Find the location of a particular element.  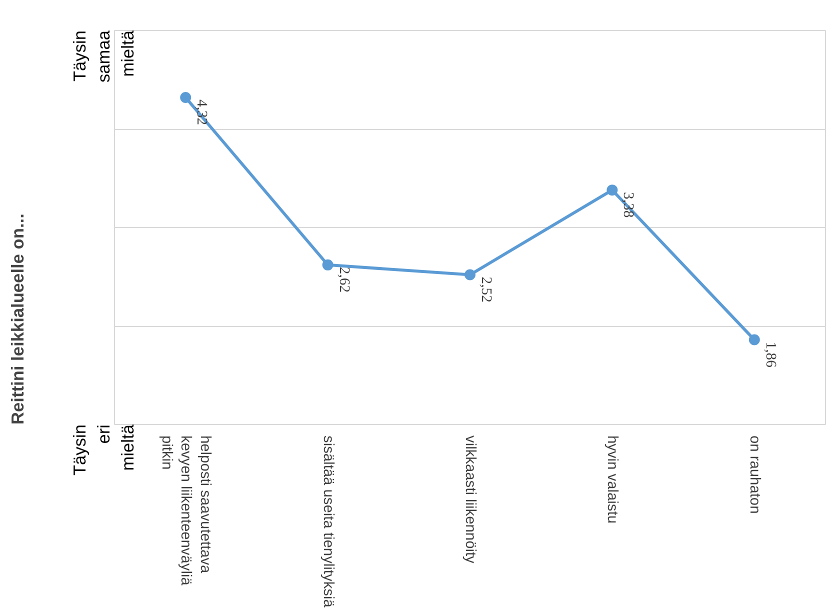

data-label: 1,86 is located at coordinates (770, 355).